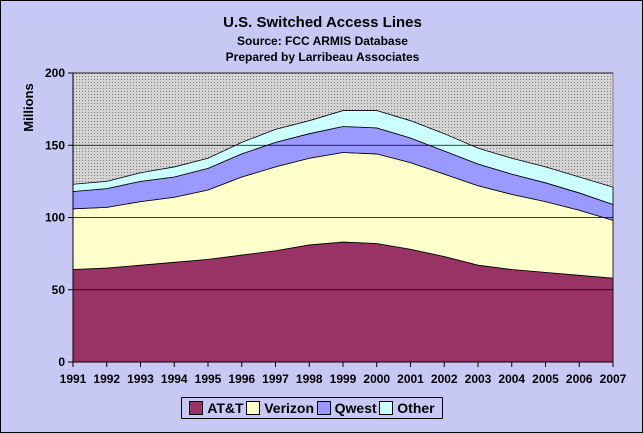 Image resolution: width=643 pixels, height=434 pixels. Describe the element at coordinates (174, 379) in the screenshot. I see `x-tick-label: 1994` at that location.